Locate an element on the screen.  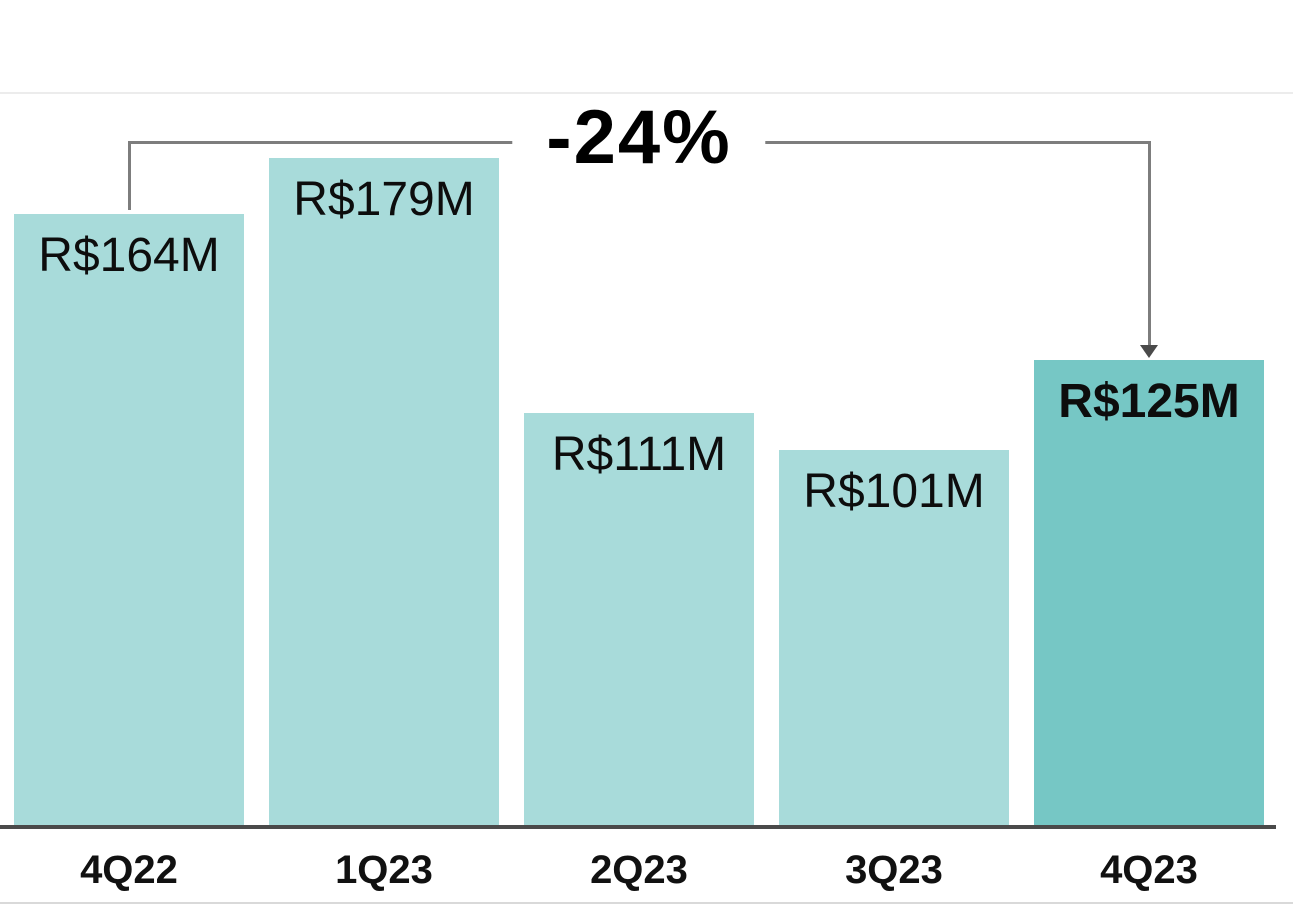
x-axis-label-4q22: 4Q22 is located at coordinates (129, 870).